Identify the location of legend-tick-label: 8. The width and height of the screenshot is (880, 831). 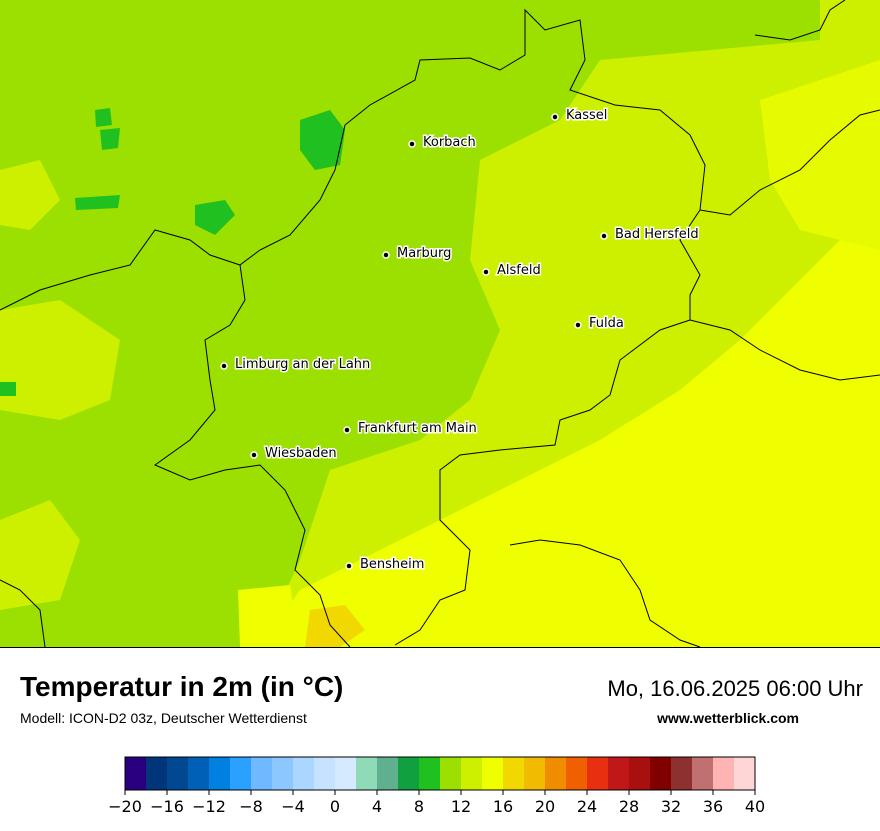
(419, 806).